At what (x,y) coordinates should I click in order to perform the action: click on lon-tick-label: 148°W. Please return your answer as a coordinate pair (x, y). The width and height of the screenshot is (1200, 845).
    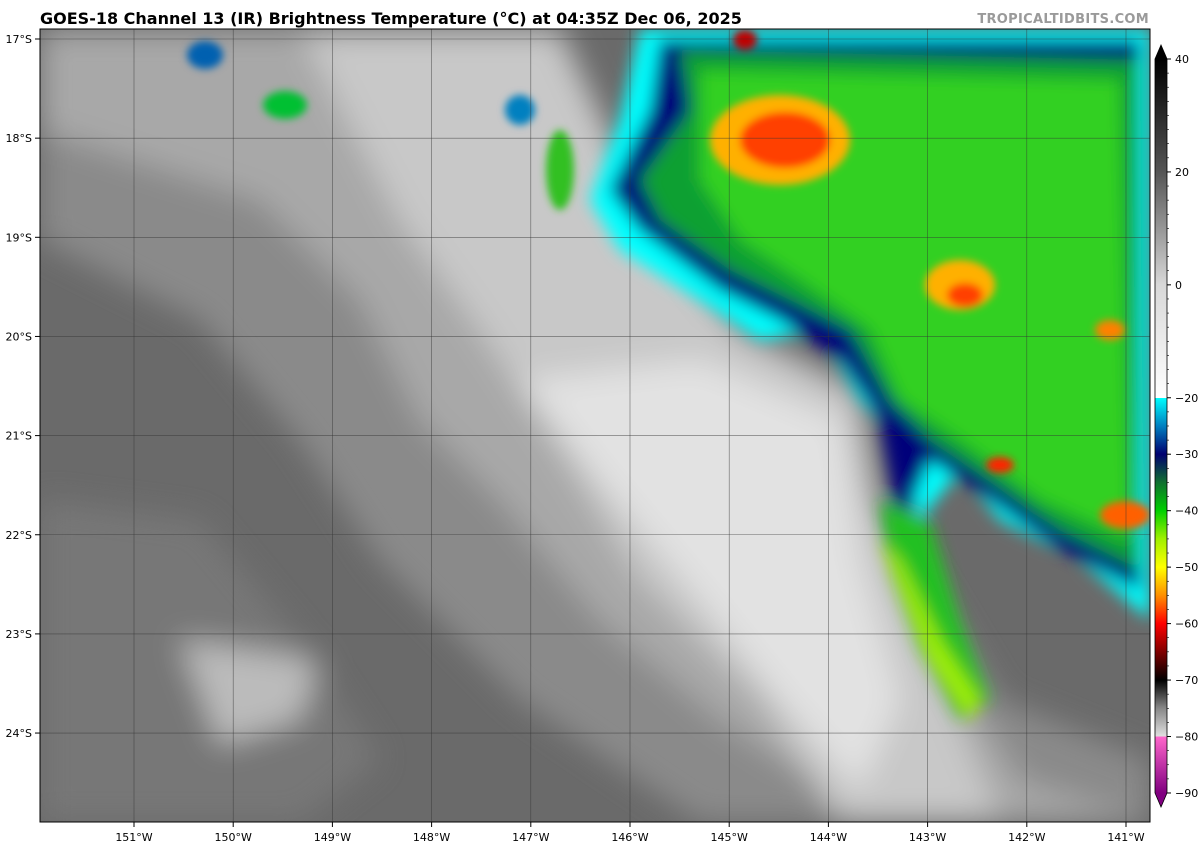
    Looking at the image, I should click on (431, 837).